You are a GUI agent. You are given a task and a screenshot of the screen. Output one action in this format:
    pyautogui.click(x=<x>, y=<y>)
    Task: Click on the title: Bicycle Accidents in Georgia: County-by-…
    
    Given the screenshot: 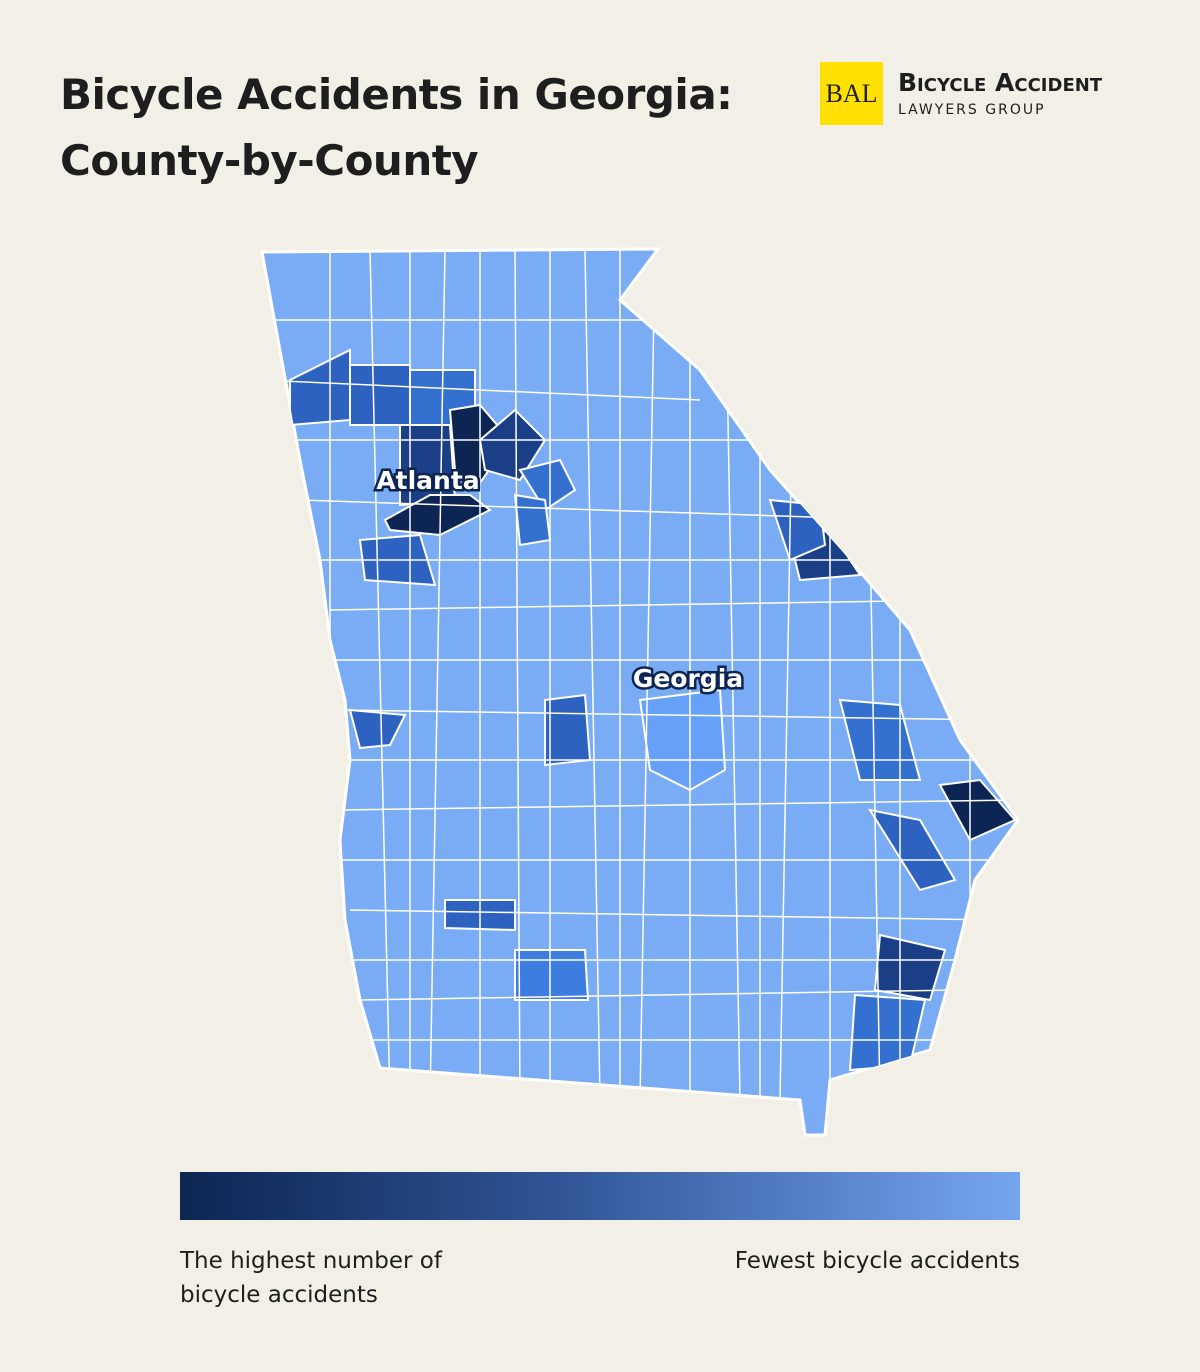 What is the action you would take?
    pyautogui.click(x=396, y=128)
    